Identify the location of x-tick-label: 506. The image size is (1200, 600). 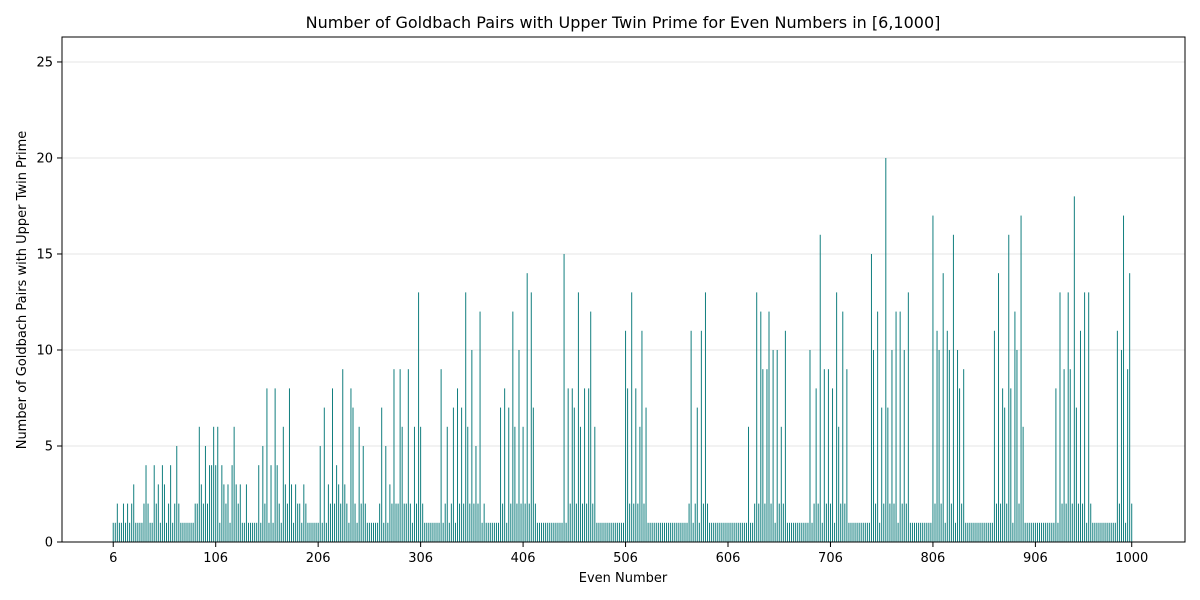
(625, 558).